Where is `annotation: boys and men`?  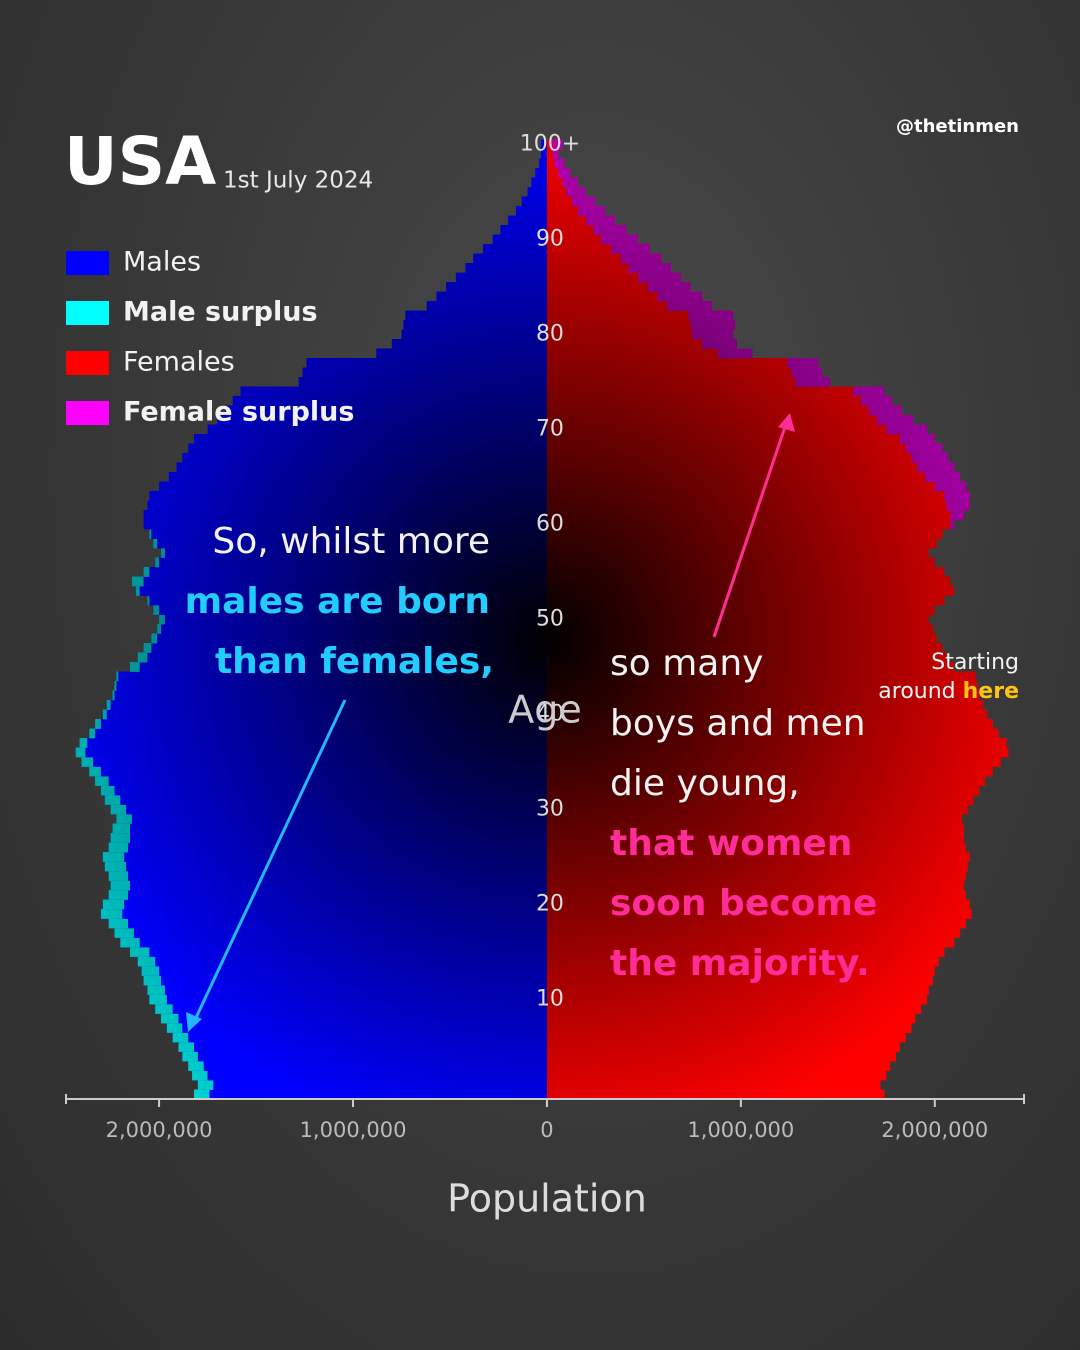 annotation: boys and men is located at coordinates (738, 723).